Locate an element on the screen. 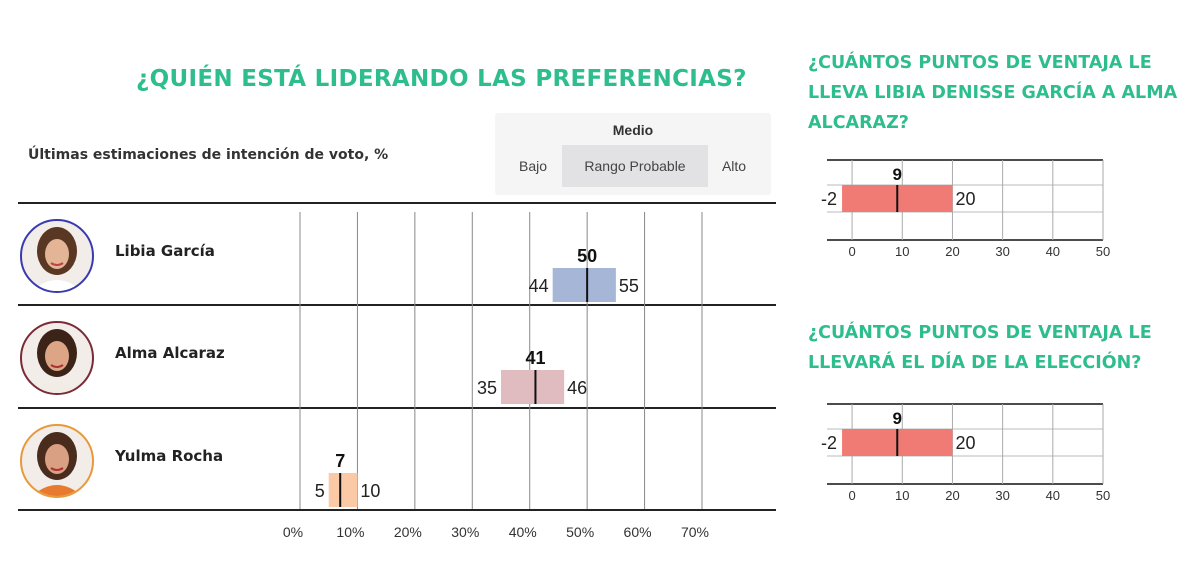 The image size is (1200, 566). candidate-name: Libia García is located at coordinates (165, 251).